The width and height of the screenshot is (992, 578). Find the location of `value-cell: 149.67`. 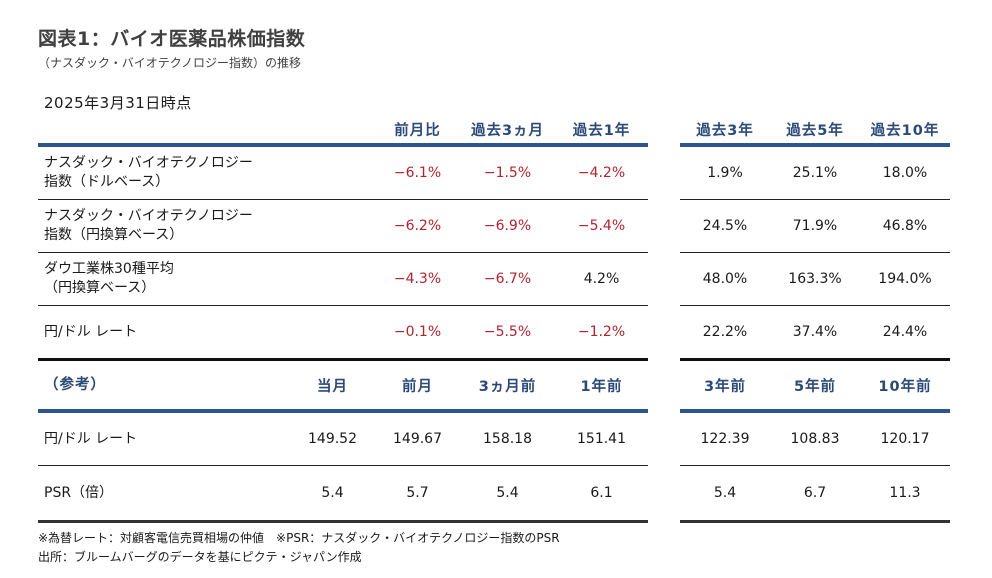

value-cell: 149.67 is located at coordinates (417, 438).